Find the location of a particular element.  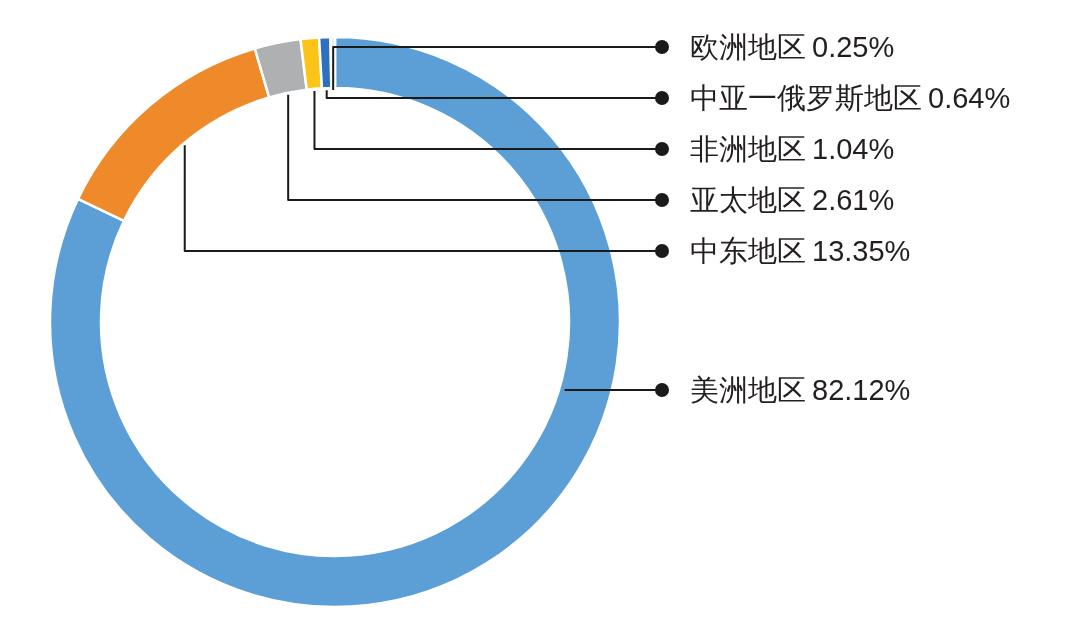

slice-label: 美洲地区 is located at coordinates (748, 390).